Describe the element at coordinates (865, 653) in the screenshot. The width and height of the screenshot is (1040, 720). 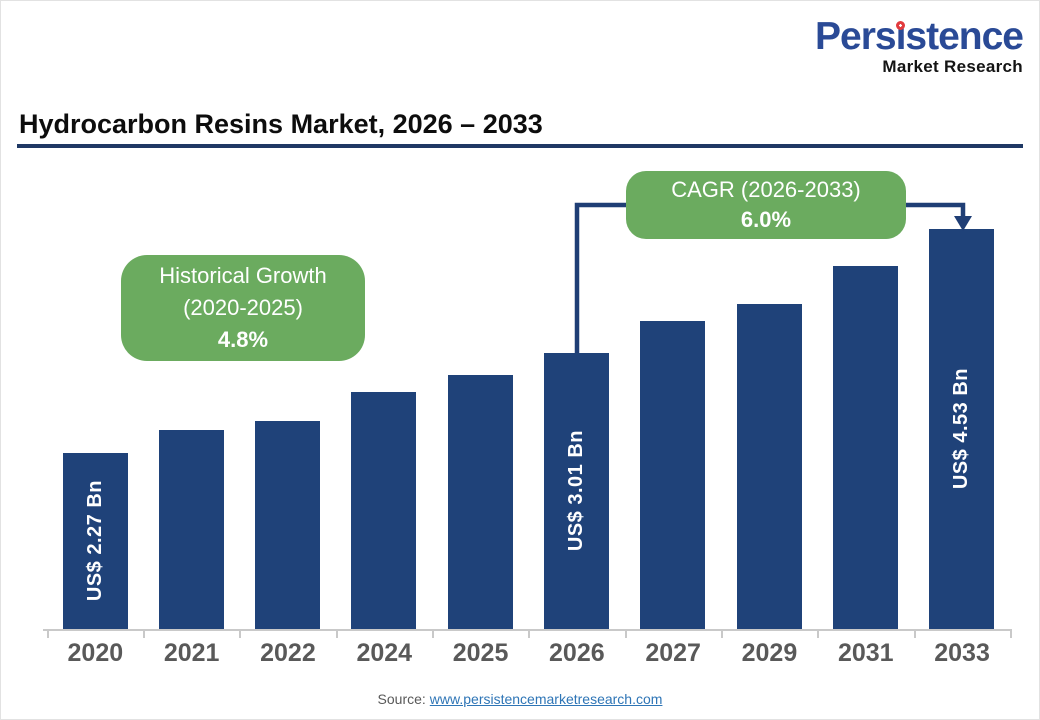
I see `x-axis-label-2031: 2031` at that location.